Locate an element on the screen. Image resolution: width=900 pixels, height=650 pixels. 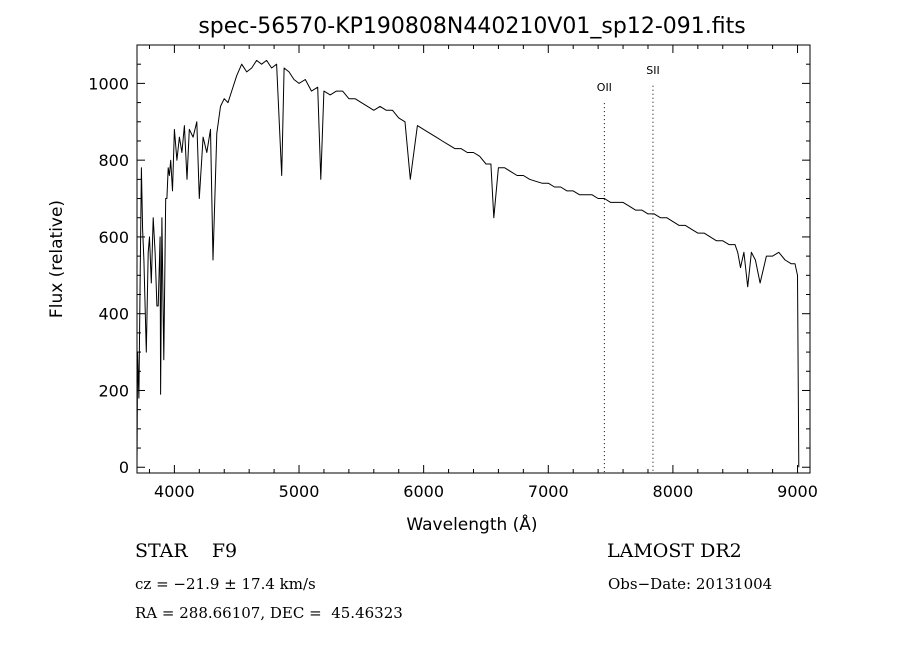
annotation-lines is located at coordinates (628, 279).